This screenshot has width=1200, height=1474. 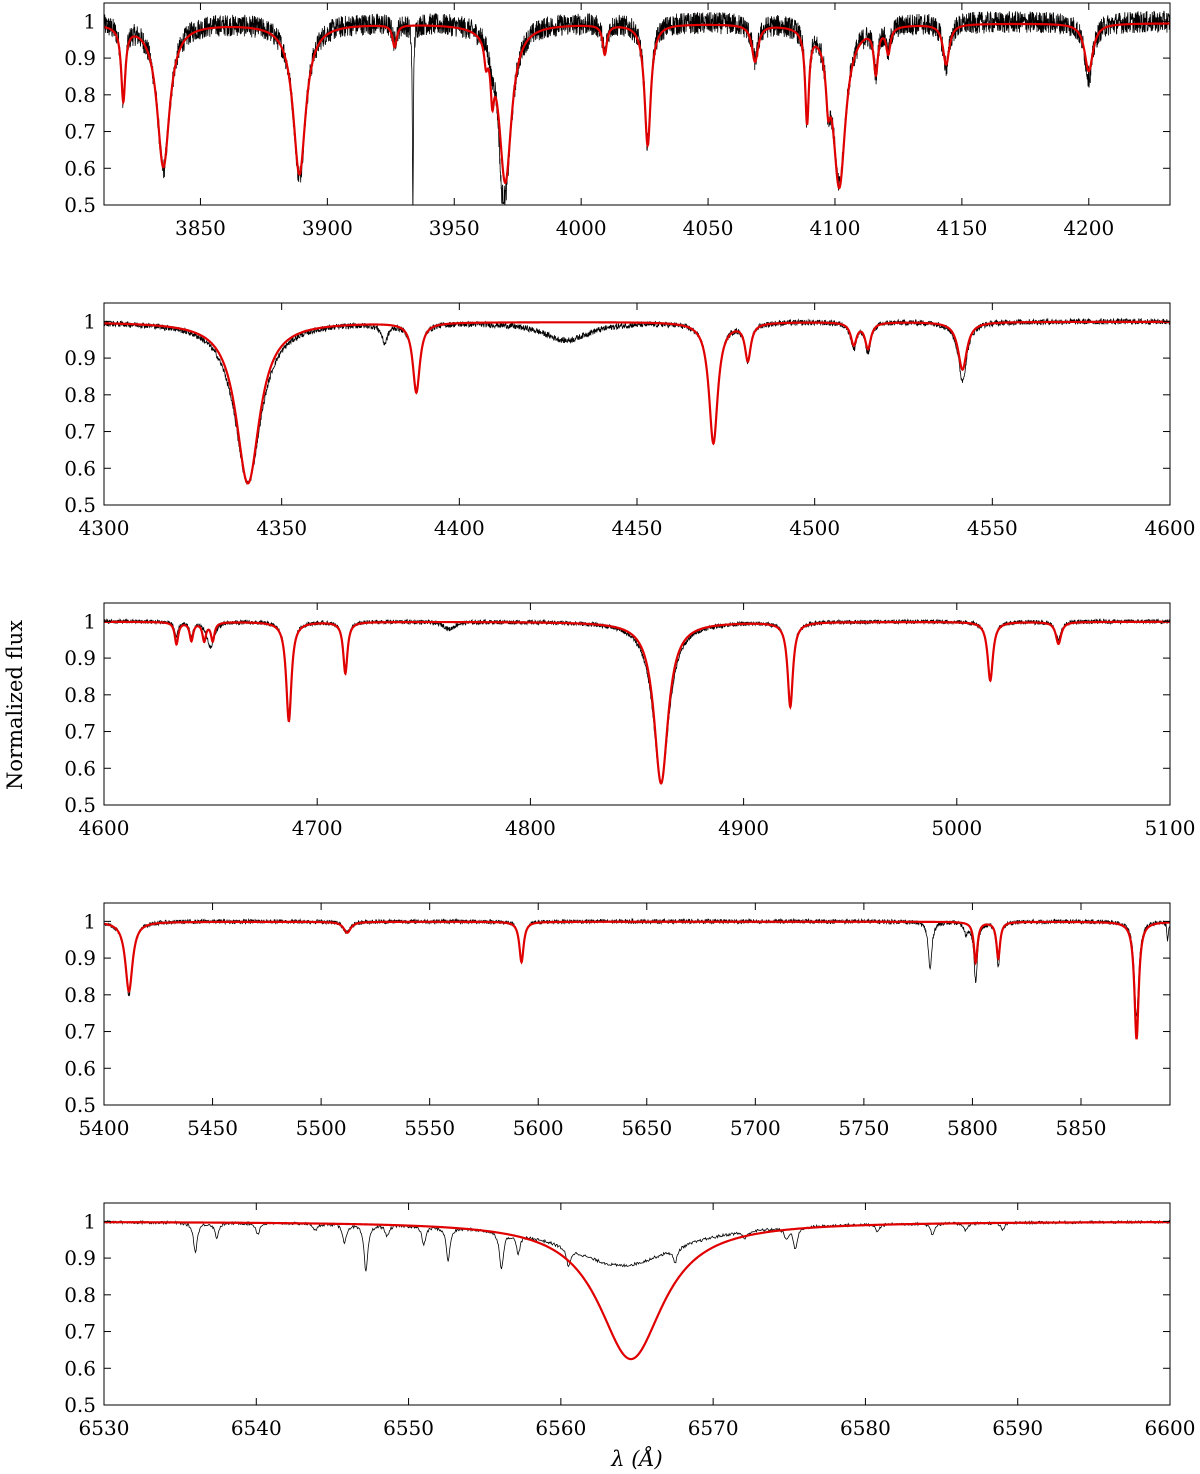 What do you see at coordinates (956, 828) in the screenshot?
I see `x-tick-label: 5000` at bounding box center [956, 828].